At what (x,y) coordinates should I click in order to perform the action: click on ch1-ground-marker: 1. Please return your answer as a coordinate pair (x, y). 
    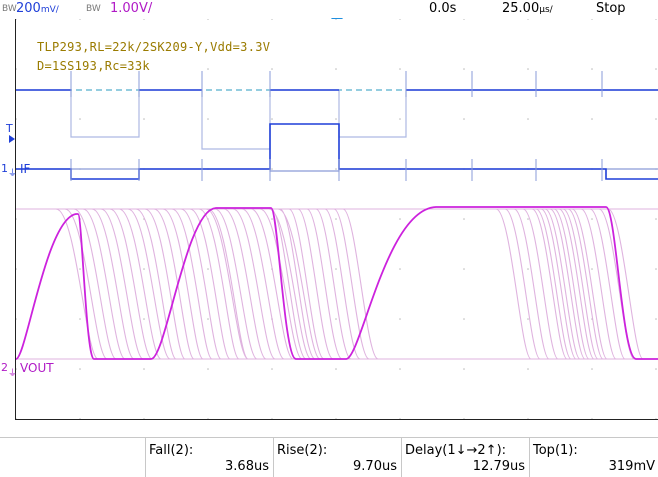
    Looking at the image, I should click on (4, 168).